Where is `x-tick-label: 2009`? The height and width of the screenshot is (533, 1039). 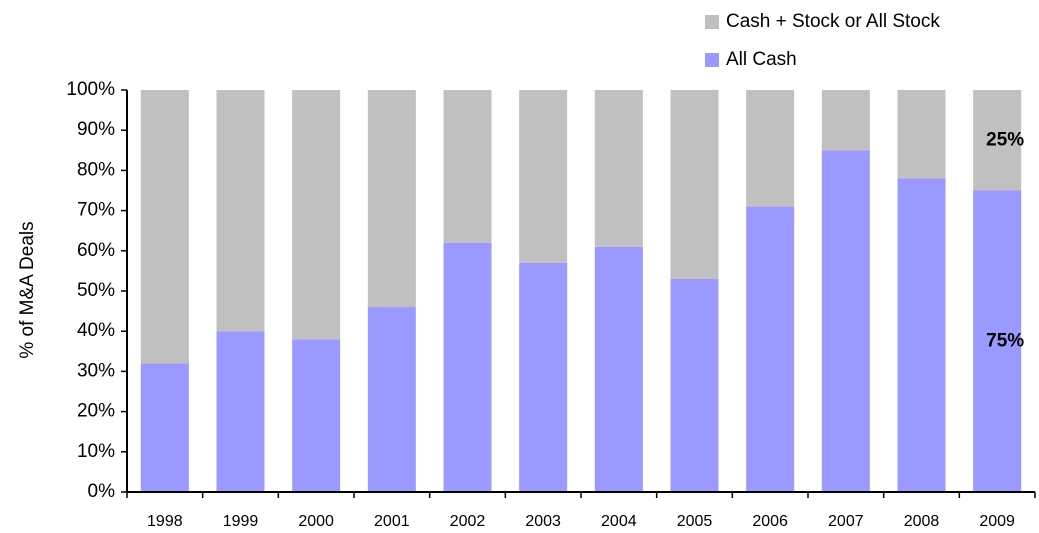 x-tick-label: 2009 is located at coordinates (997, 521).